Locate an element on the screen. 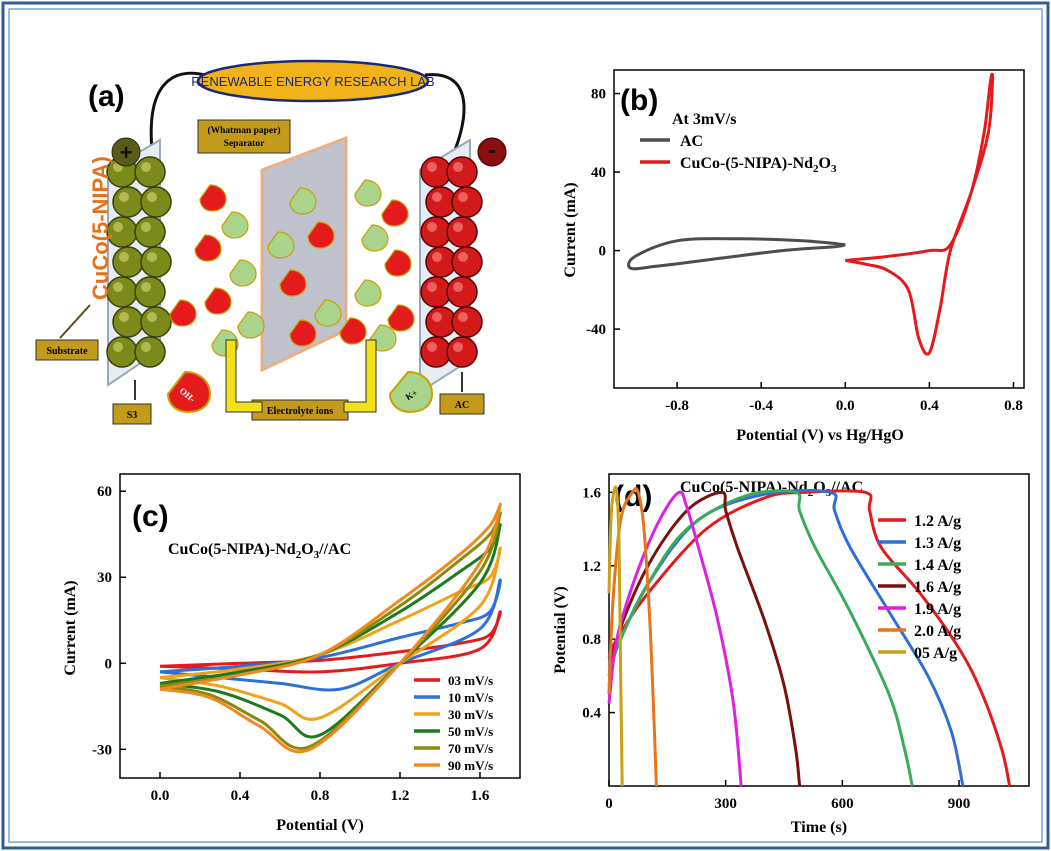  arrow-right-icon is located at coordinates (360, 376).